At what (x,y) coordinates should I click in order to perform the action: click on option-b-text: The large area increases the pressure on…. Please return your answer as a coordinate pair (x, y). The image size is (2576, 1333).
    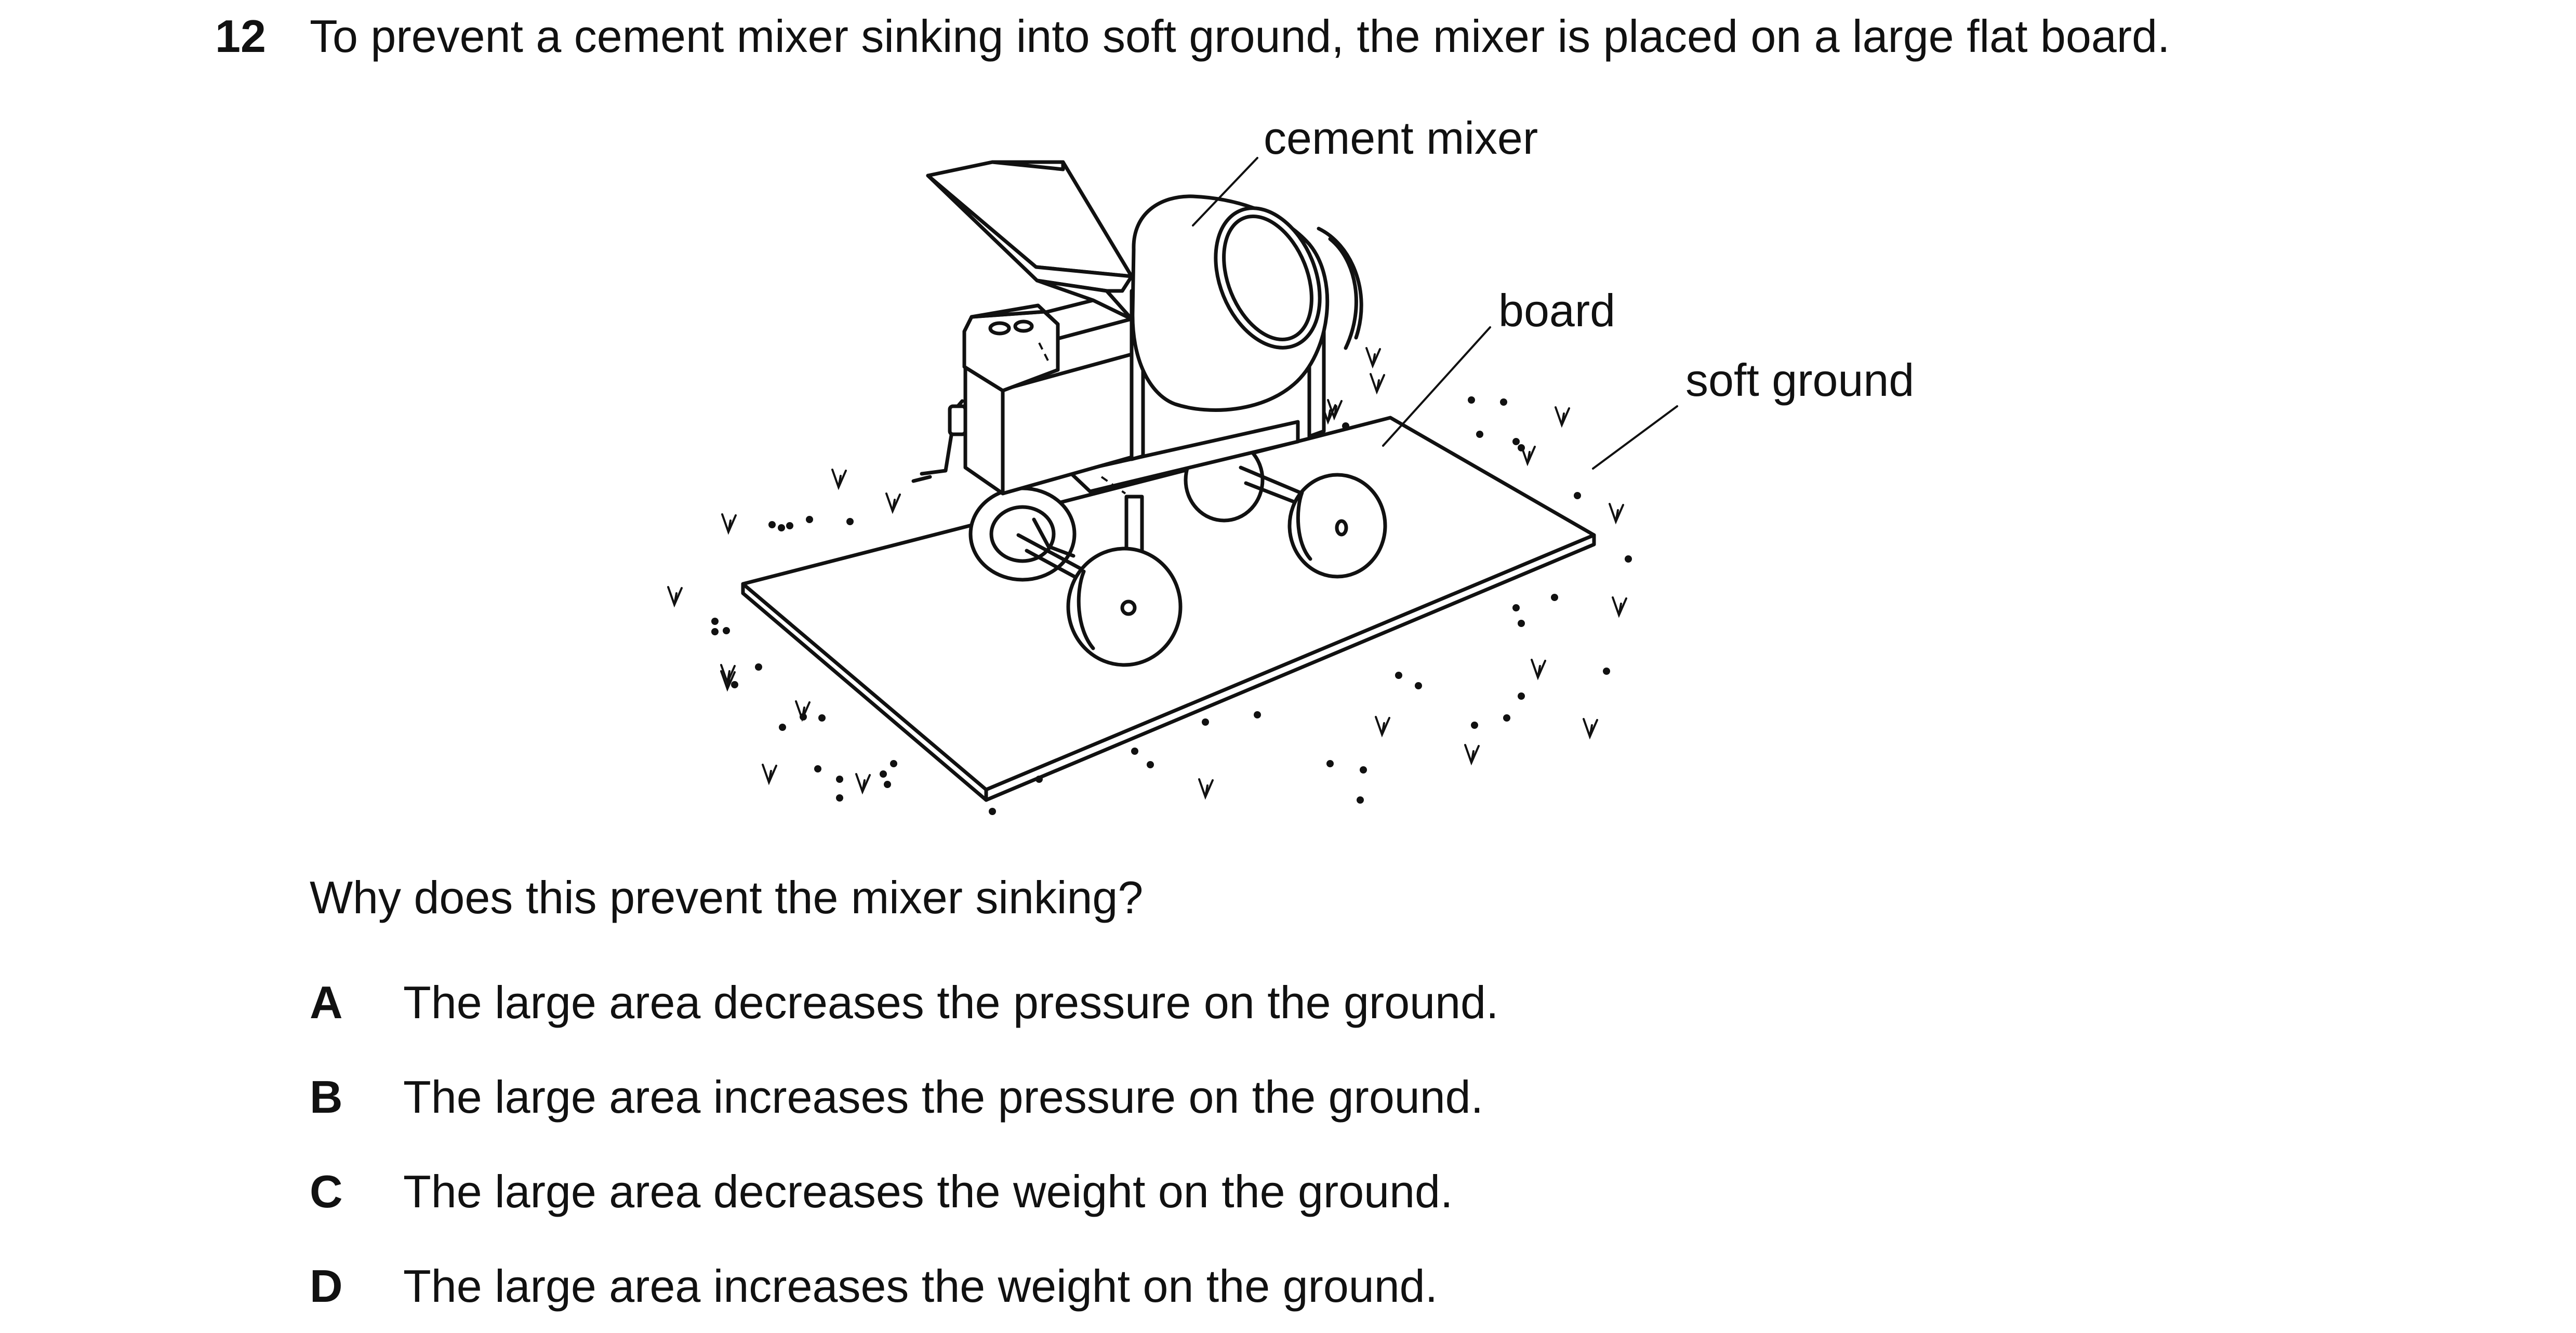
    Looking at the image, I should click on (944, 1097).